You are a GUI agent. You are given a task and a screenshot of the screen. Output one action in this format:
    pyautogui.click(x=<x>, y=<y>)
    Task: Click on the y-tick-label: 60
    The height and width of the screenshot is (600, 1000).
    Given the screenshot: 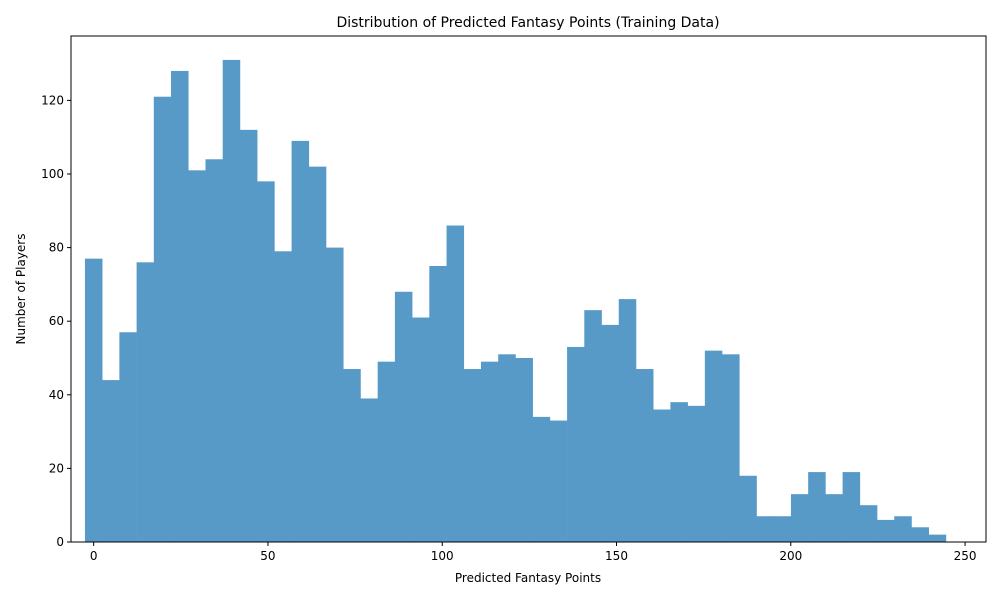 What is the action you would take?
    pyautogui.click(x=56, y=321)
    